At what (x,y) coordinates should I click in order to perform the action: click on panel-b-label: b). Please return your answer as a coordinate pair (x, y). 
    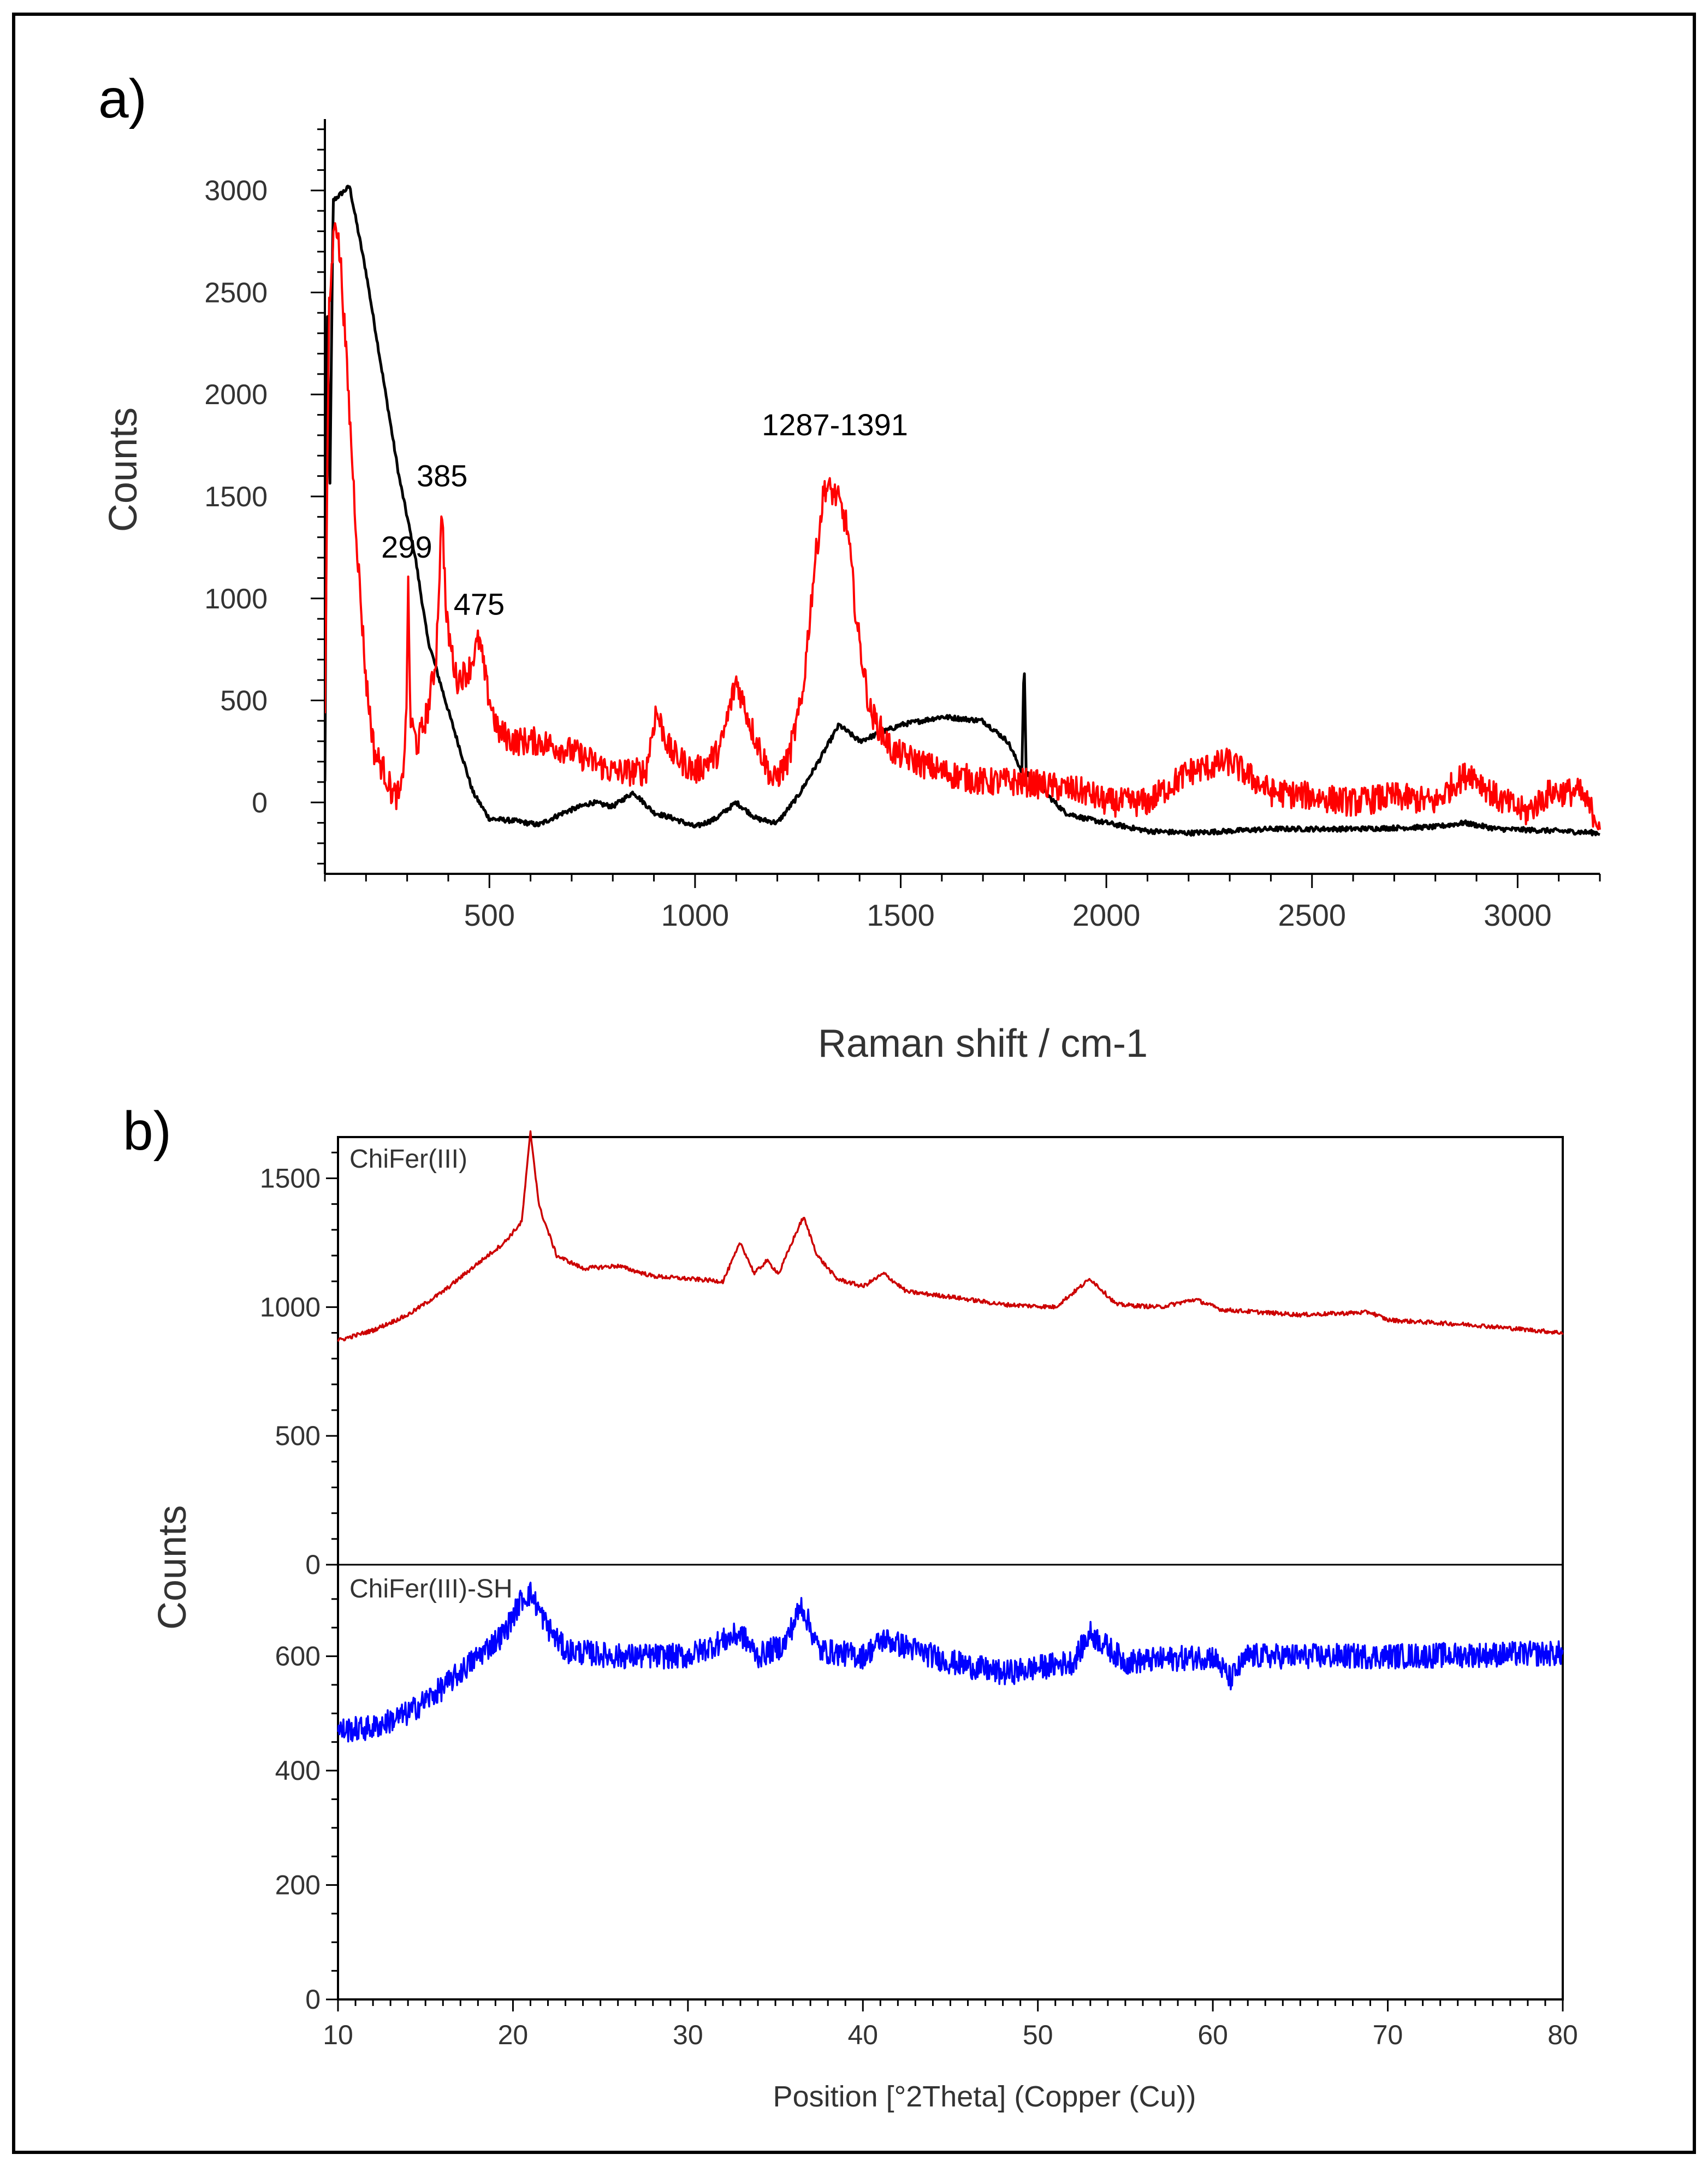
    Looking at the image, I should click on (147, 1131).